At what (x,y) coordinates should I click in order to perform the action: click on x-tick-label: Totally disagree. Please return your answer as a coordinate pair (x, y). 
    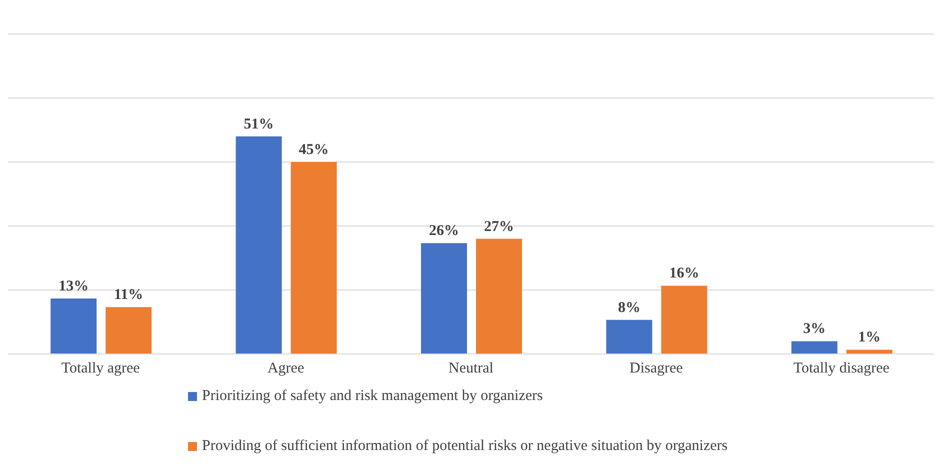
    Looking at the image, I should click on (841, 368).